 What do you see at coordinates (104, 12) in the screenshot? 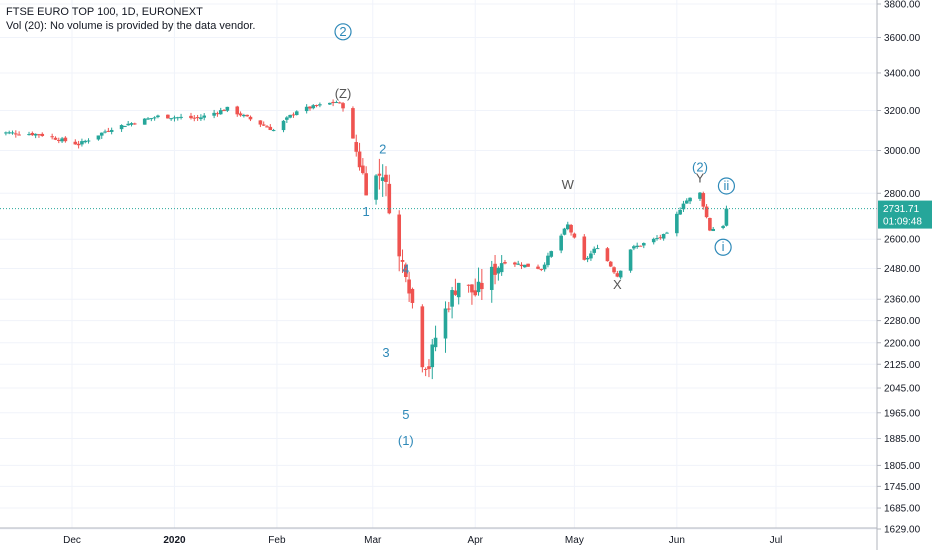
I see `symbol-title: FTSE EURO TOP 100, 1D, EURONEXT` at bounding box center [104, 12].